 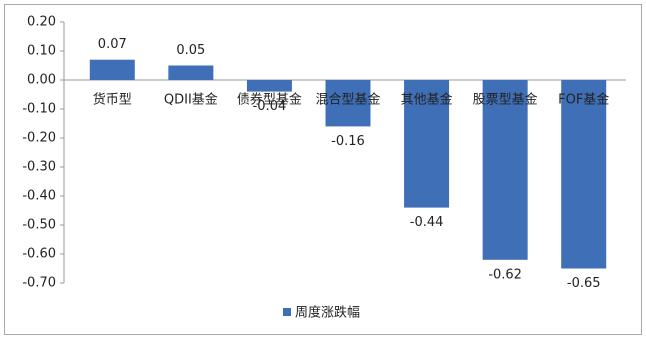 I want to click on y-tick-label: -0.40, so click(x=39, y=196).